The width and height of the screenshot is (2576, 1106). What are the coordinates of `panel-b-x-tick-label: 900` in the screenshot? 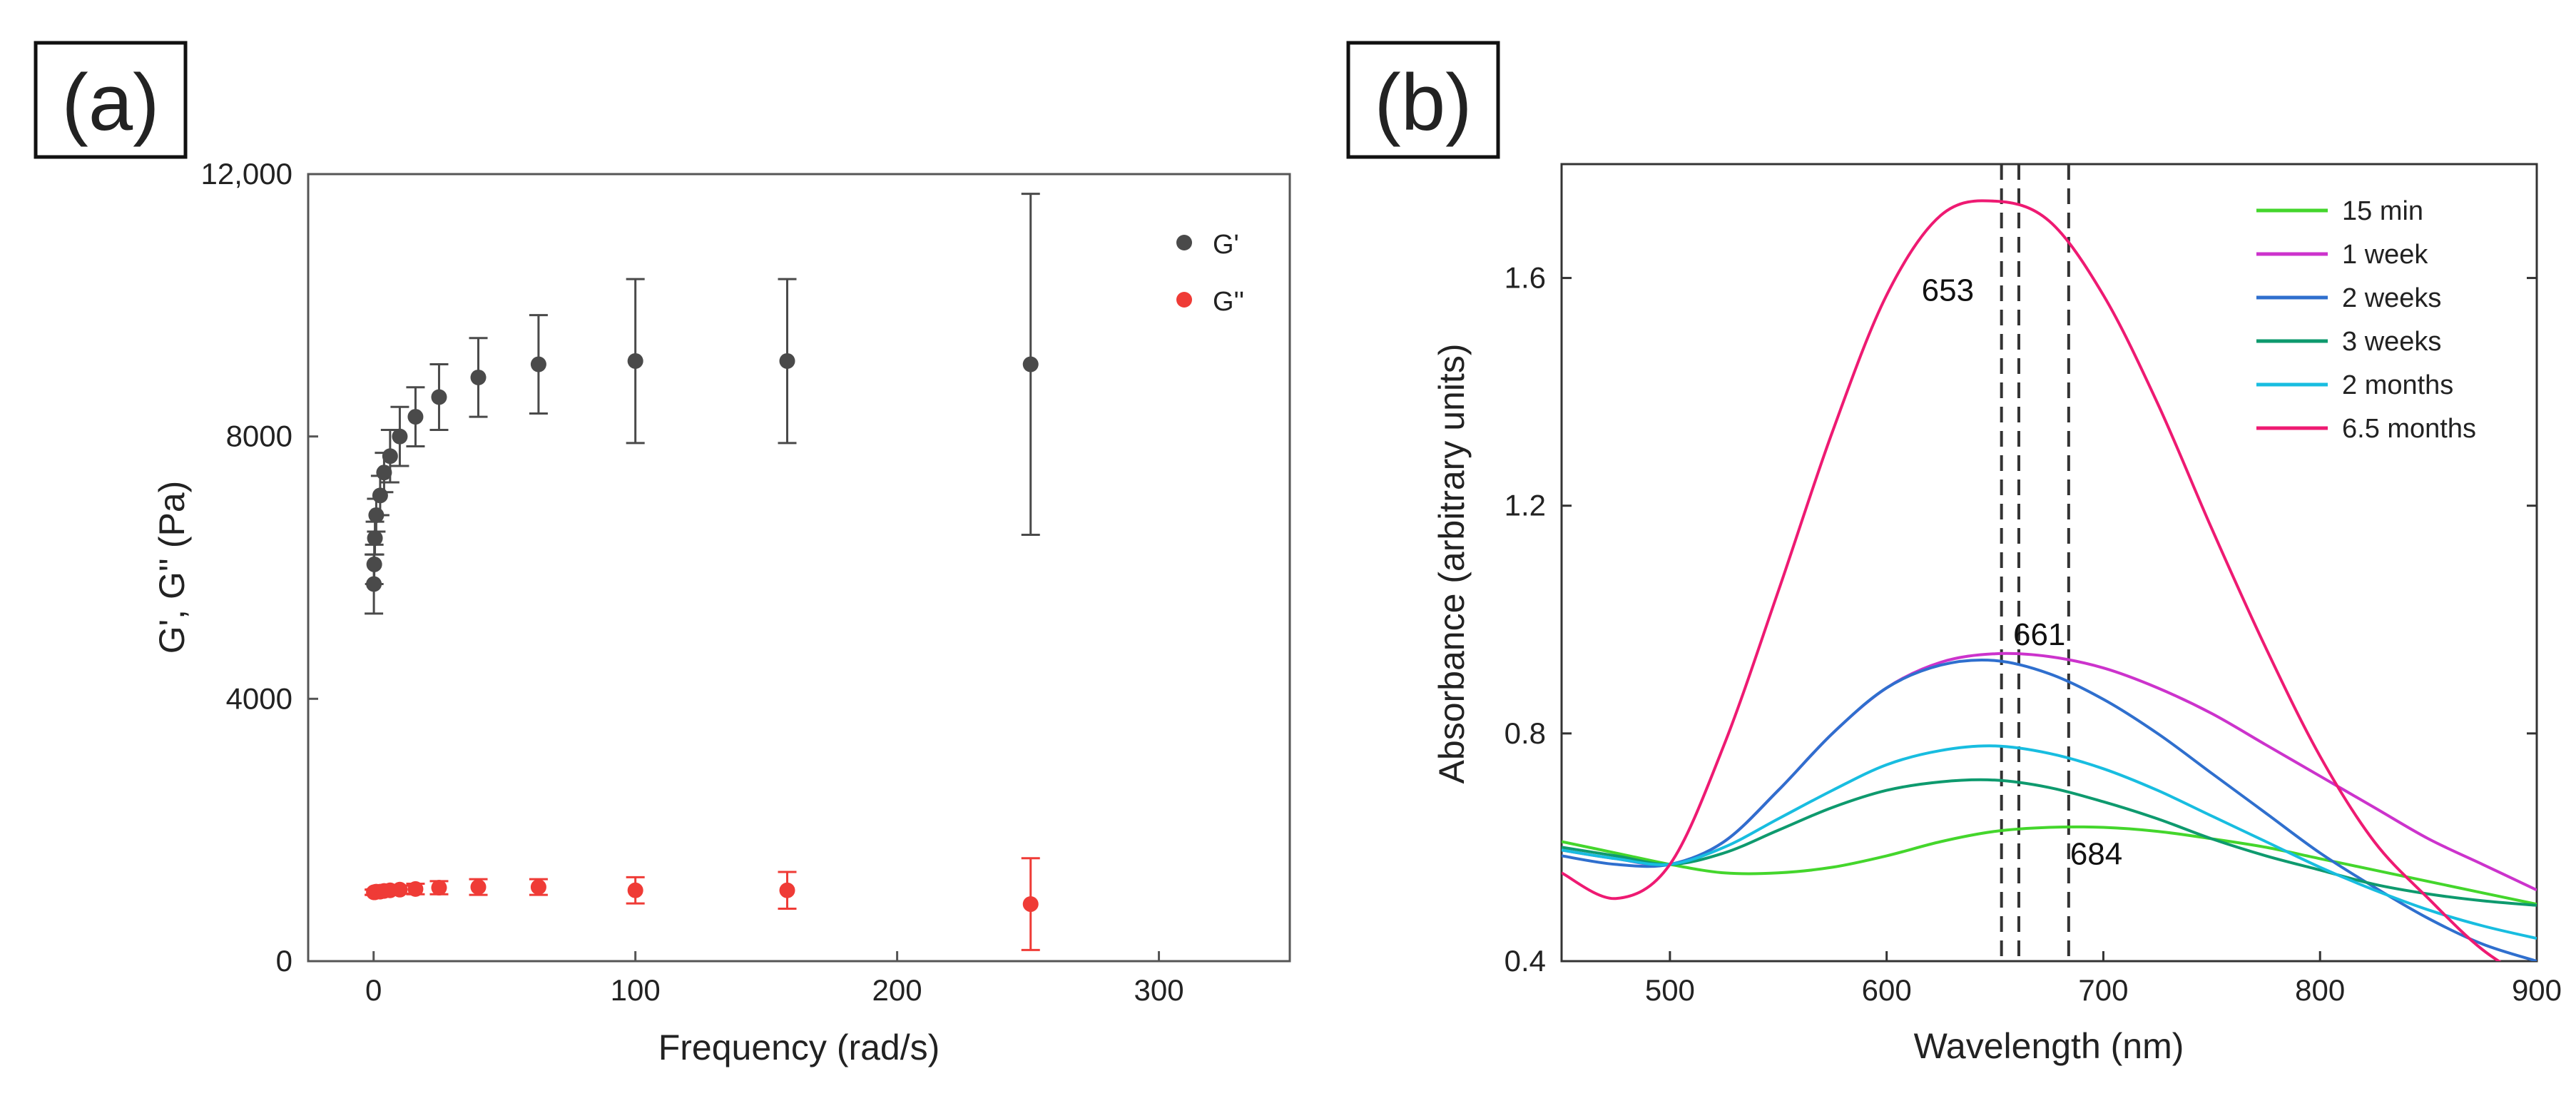 It's located at (2537, 990).